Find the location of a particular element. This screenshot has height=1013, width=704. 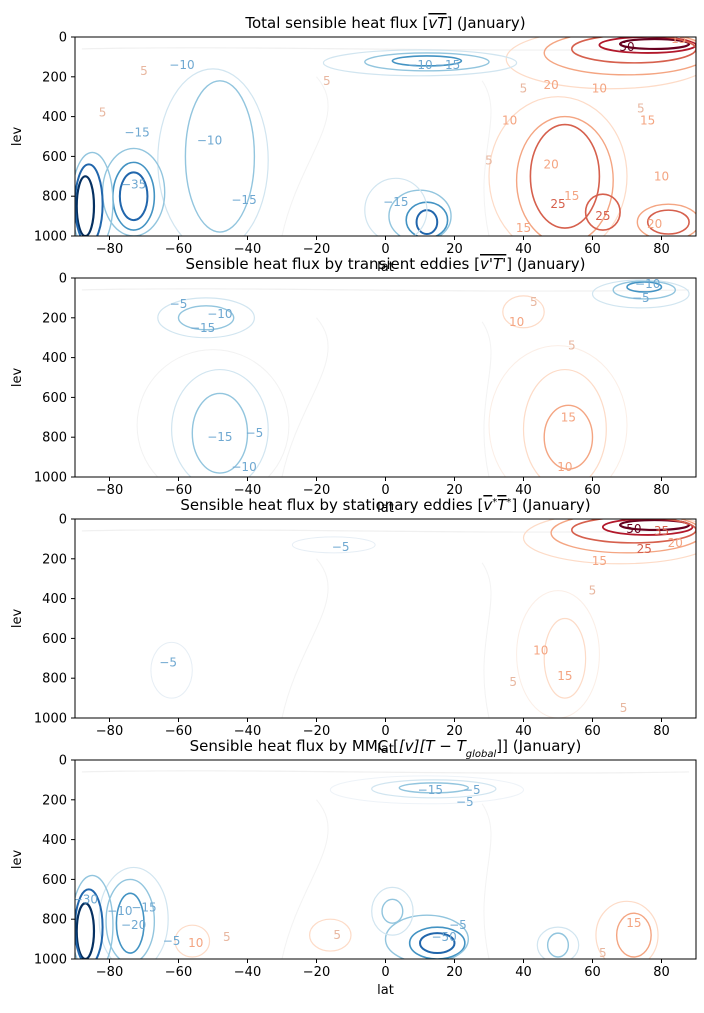

x-tick-label: 0 is located at coordinates (385, 972).